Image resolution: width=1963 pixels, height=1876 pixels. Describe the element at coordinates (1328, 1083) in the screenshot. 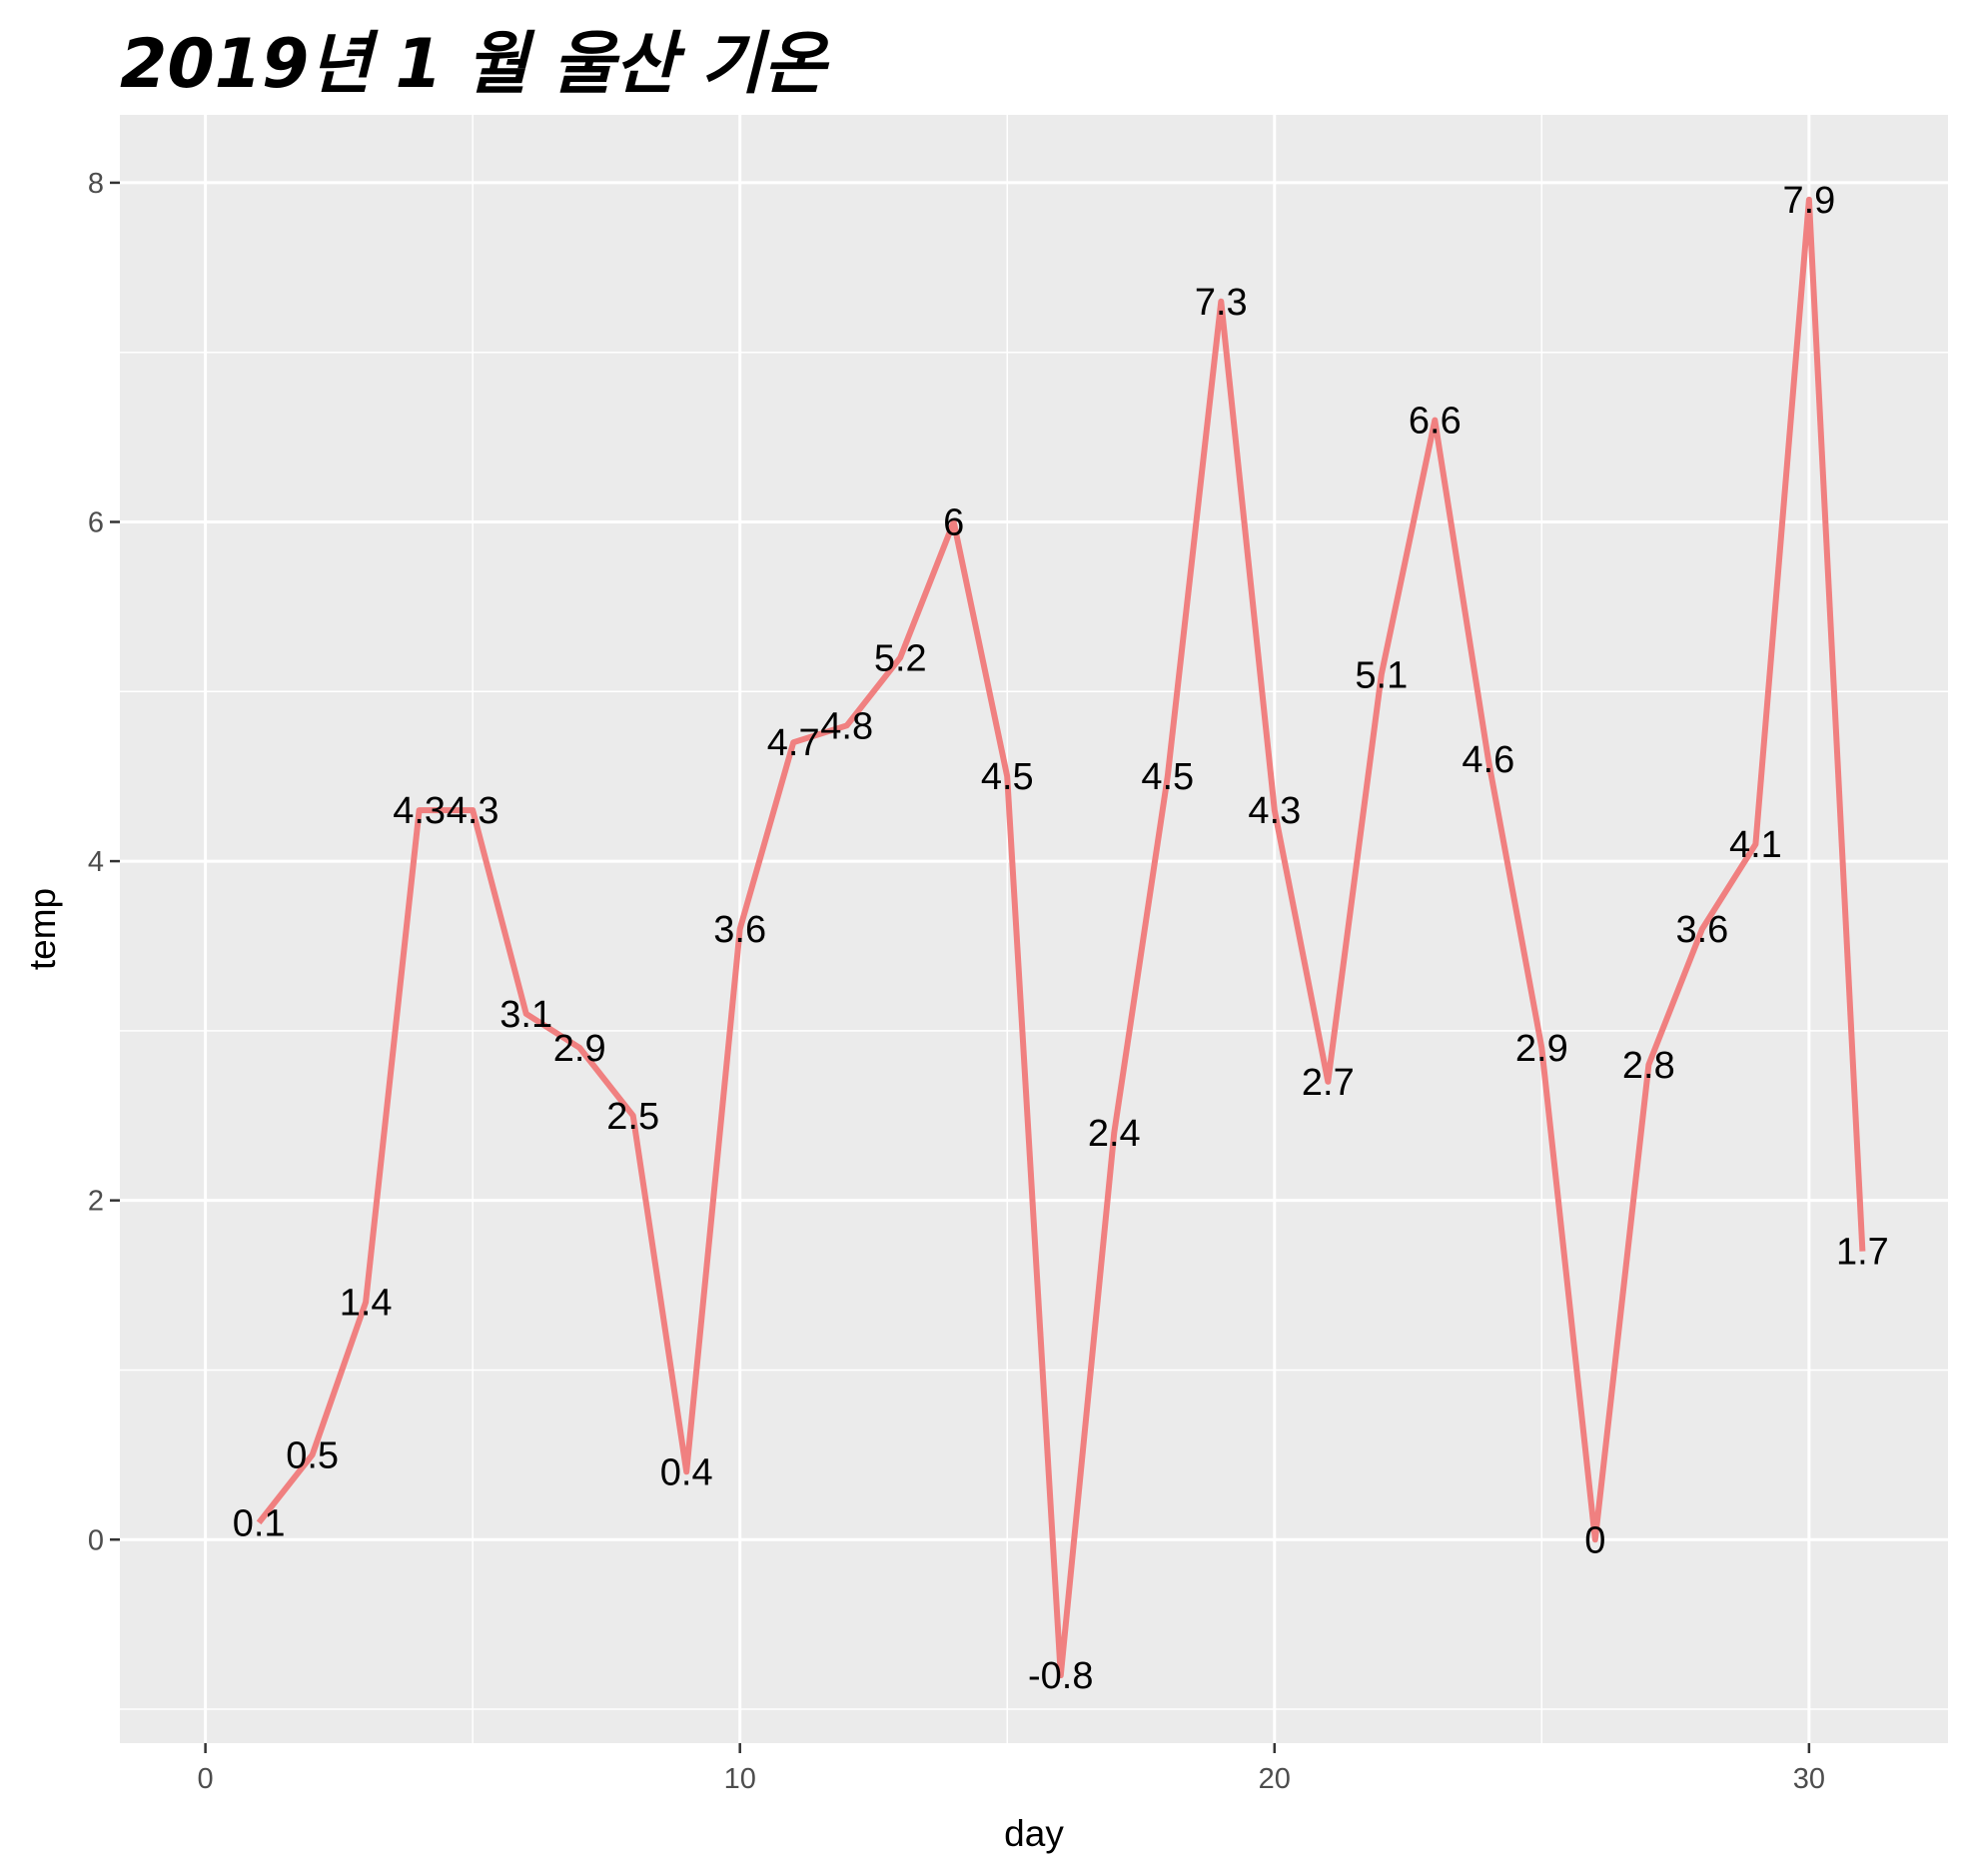

I see `data-label: 2.7` at that location.